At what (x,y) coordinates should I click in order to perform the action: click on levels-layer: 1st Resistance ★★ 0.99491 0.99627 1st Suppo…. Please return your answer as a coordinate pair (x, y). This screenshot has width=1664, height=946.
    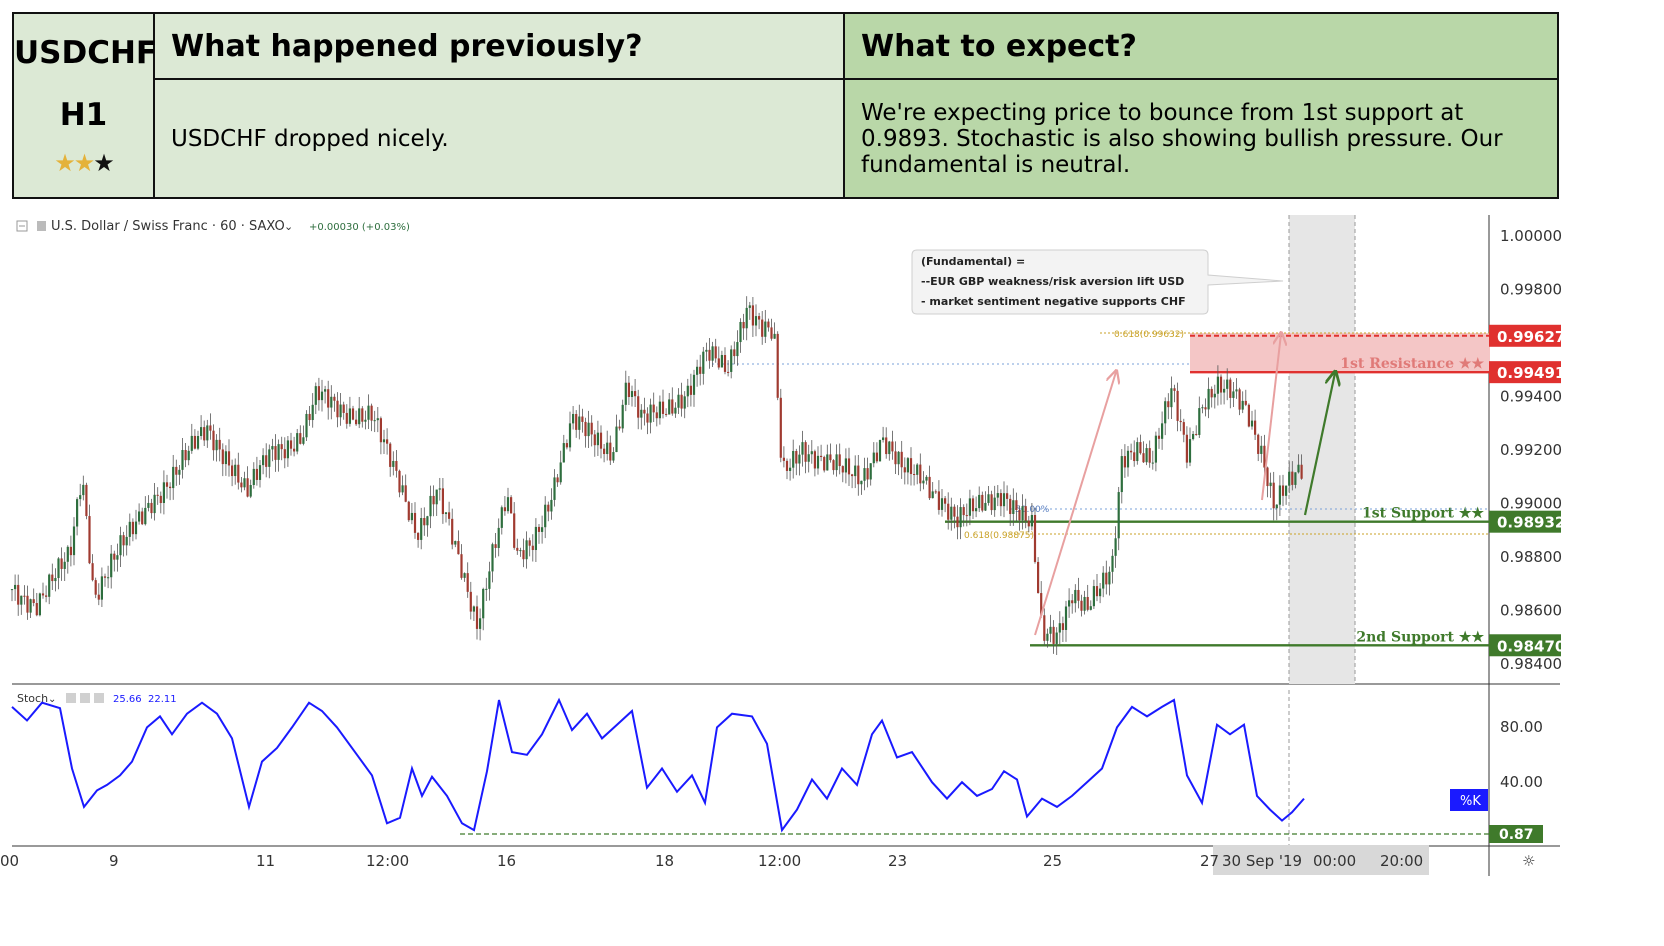
    Looking at the image, I should click on (1255, 490).